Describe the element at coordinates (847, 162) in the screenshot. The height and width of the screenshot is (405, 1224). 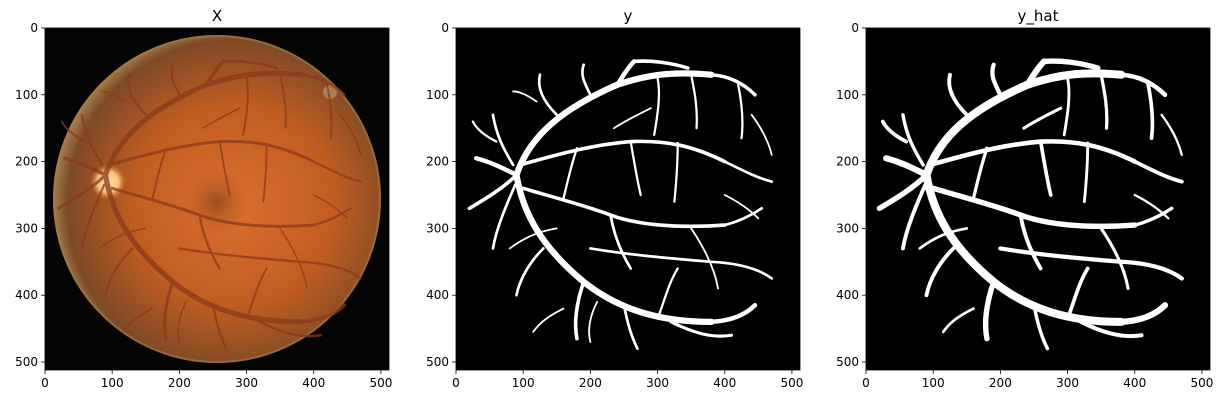
I see `y-tick-label: 200` at that location.